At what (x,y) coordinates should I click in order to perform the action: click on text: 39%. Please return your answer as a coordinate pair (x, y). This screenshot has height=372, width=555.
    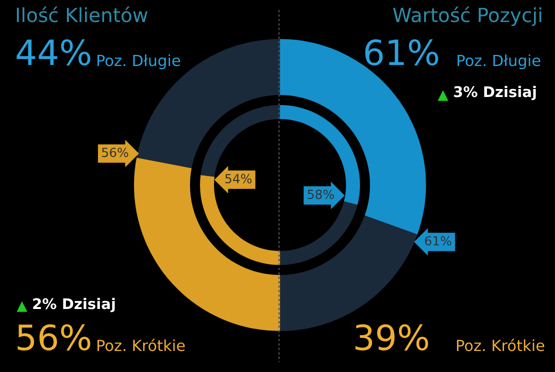
    Looking at the image, I should click on (391, 337).